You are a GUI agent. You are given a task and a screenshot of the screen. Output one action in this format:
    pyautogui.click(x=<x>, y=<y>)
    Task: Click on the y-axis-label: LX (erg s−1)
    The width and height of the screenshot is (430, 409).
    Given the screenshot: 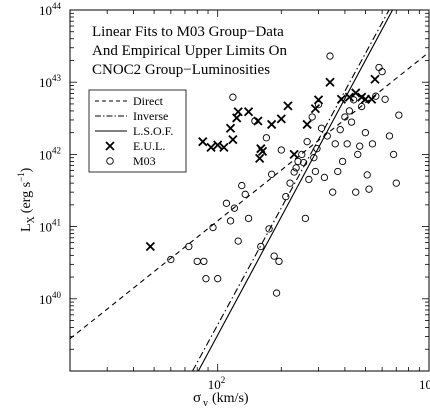 What is the action you would take?
    pyautogui.click(x=26, y=199)
    